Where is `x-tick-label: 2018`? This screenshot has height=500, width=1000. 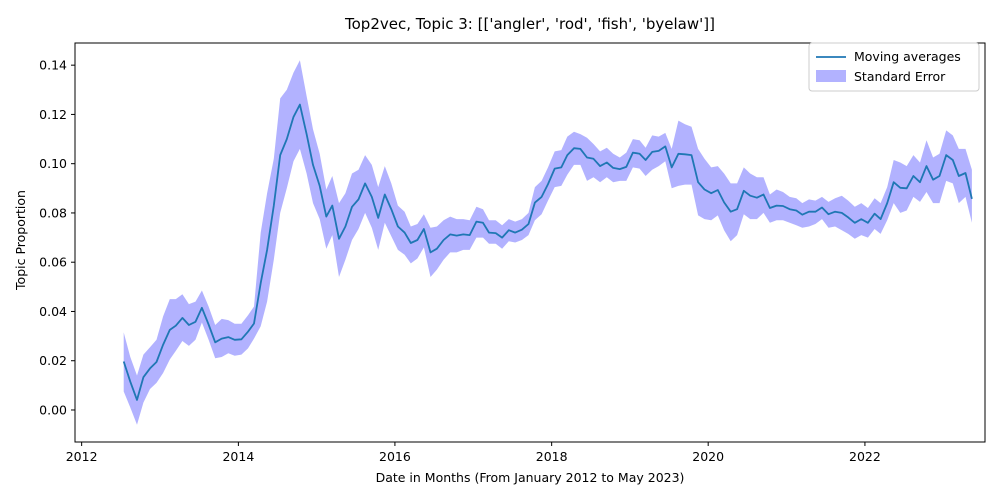 x-tick-label: 2018 is located at coordinates (552, 456).